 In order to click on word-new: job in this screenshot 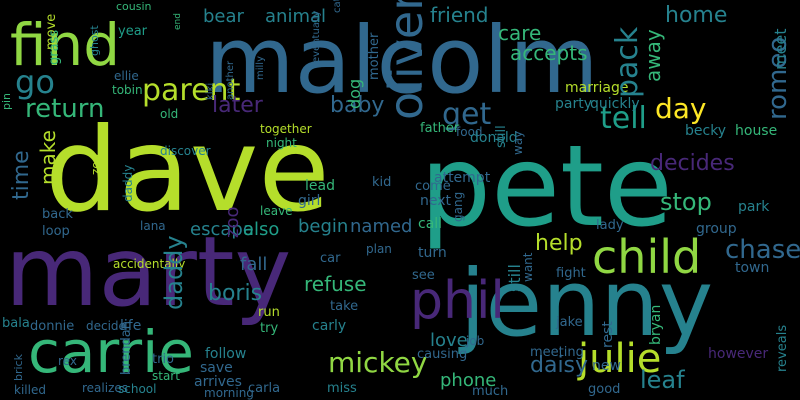, I will do `click(474, 341)`.